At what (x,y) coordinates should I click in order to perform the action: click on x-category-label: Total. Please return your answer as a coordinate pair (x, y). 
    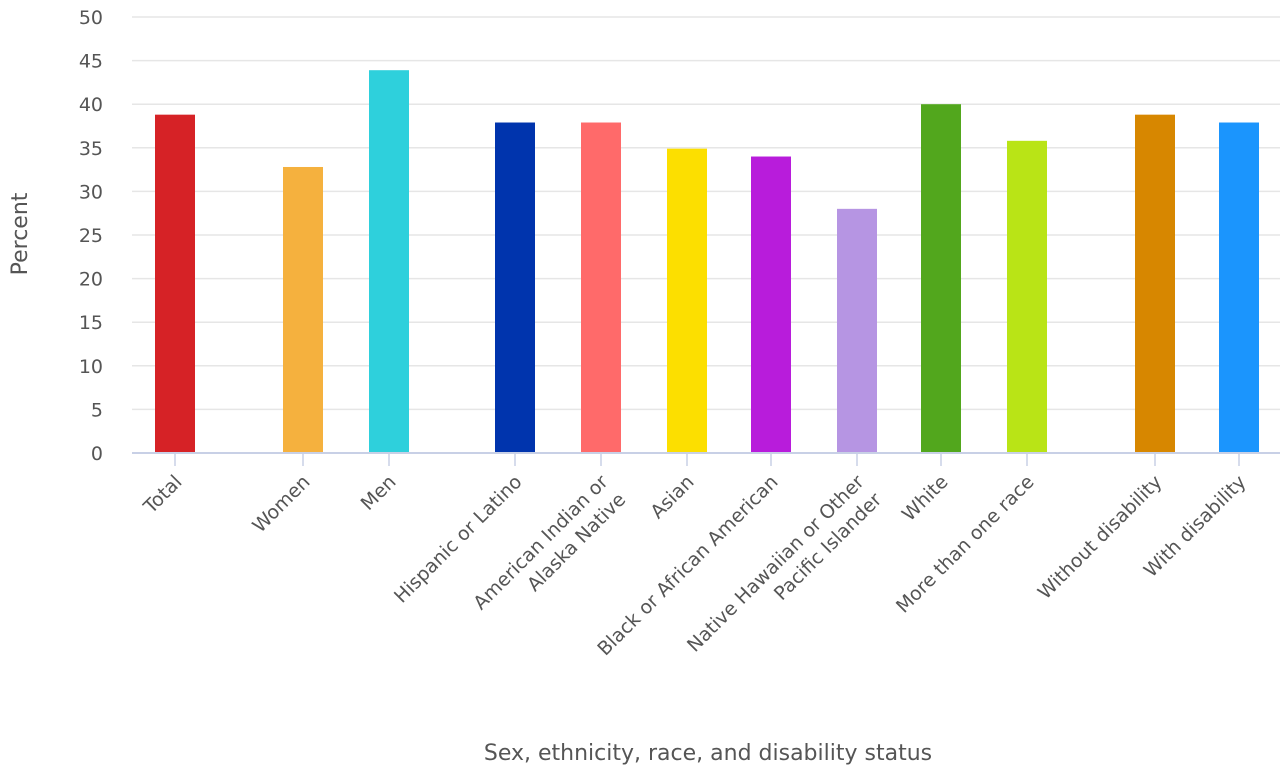
    Looking at the image, I should click on (163, 495).